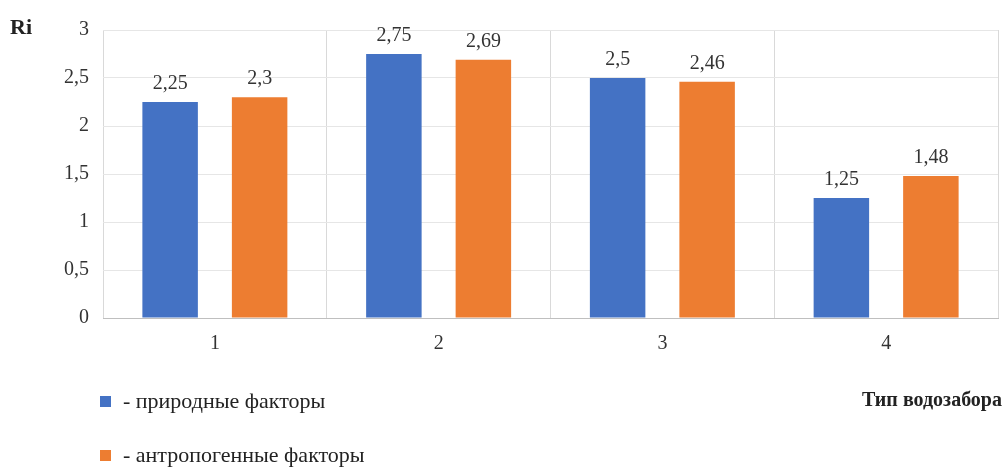 This screenshot has width=1006, height=467. What do you see at coordinates (662, 342) in the screenshot?
I see `x-tick-label: 3` at bounding box center [662, 342].